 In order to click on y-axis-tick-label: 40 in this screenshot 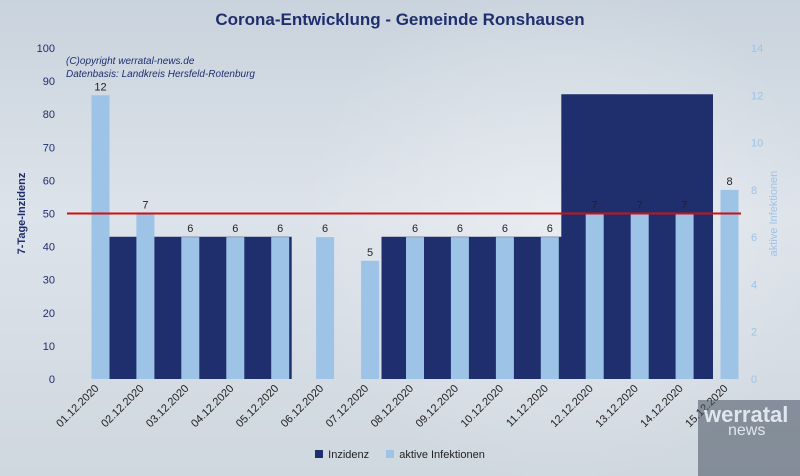, I will do `click(49, 248)`.